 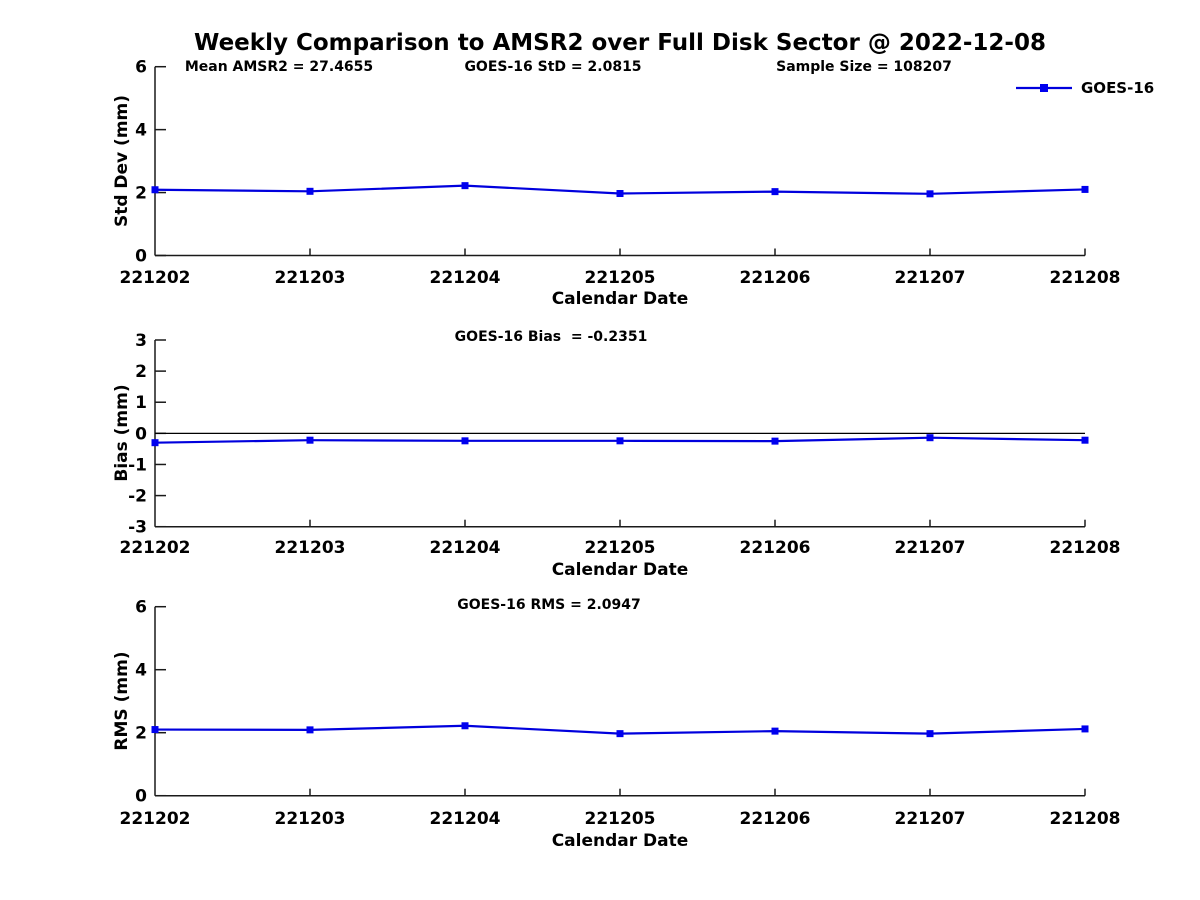 What do you see at coordinates (137, 528) in the screenshot?
I see `y-tick-label: -3` at bounding box center [137, 528].